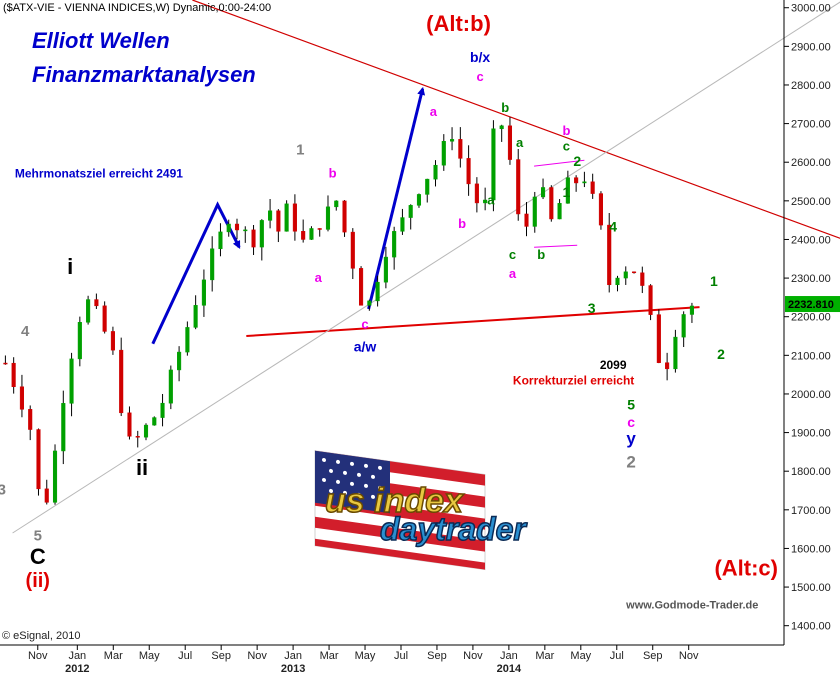 The height and width of the screenshot is (676, 840). I want to click on last-price-marker: 2232.810, so click(812, 304).